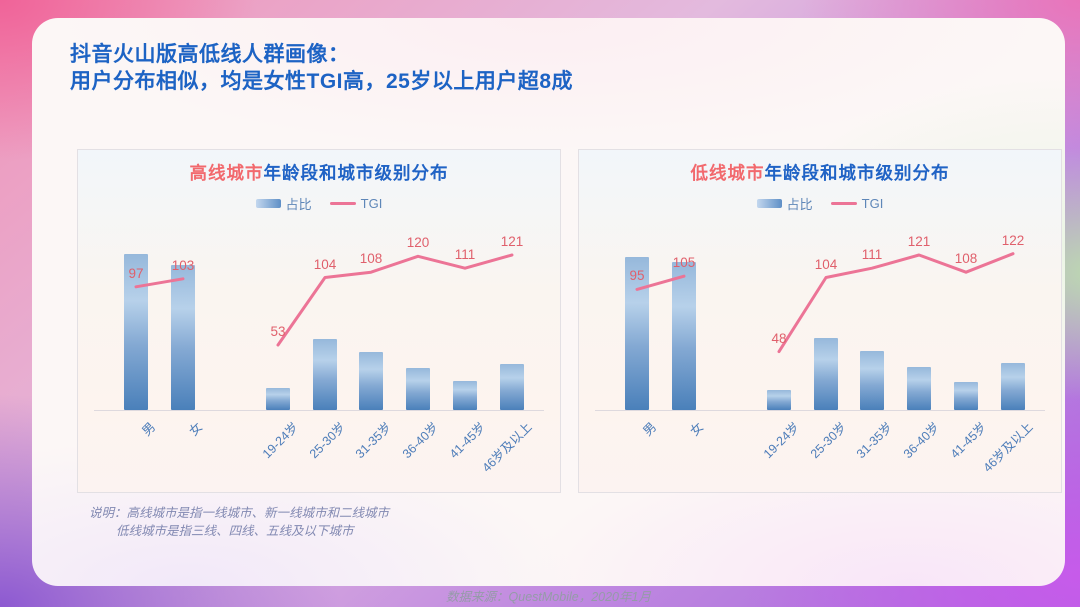 The width and height of the screenshot is (1080, 607). What do you see at coordinates (322, 81) in the screenshot?
I see `page-title-line-2: 用户分布相似，均是女性TGI高，25岁以上用户超8成` at bounding box center [322, 81].